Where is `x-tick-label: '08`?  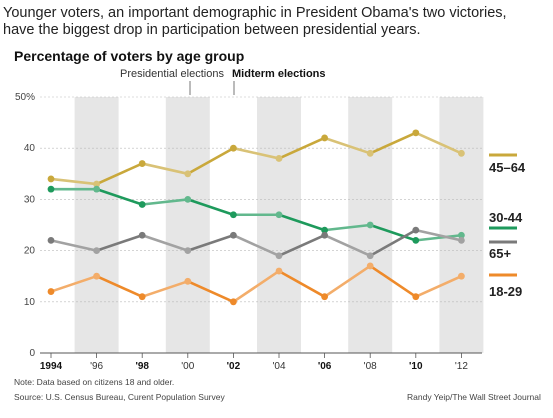
x-tick-label: '08 is located at coordinates (370, 366).